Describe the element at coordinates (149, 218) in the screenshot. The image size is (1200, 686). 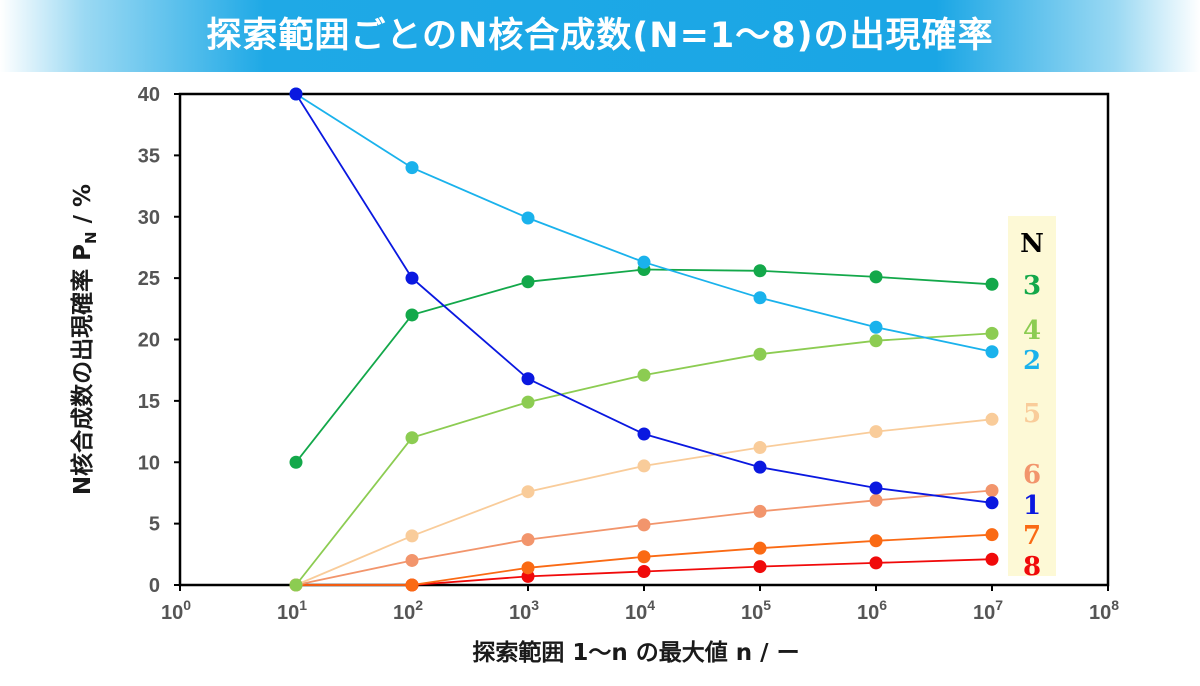
I see `y-tick-label: 30` at that location.